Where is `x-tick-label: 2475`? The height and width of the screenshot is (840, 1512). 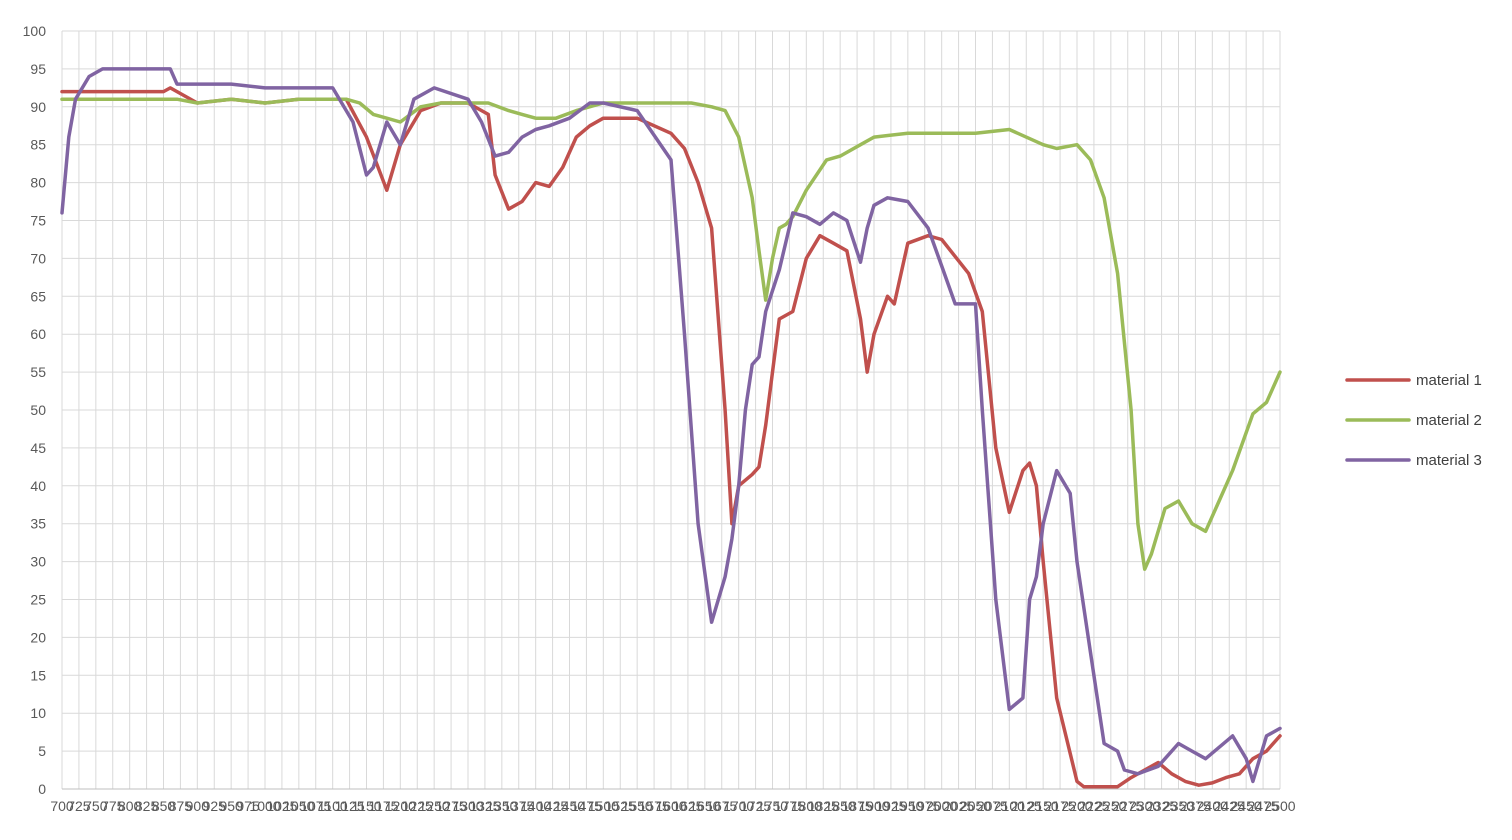 x-tick-label: 2475 is located at coordinates (1263, 806).